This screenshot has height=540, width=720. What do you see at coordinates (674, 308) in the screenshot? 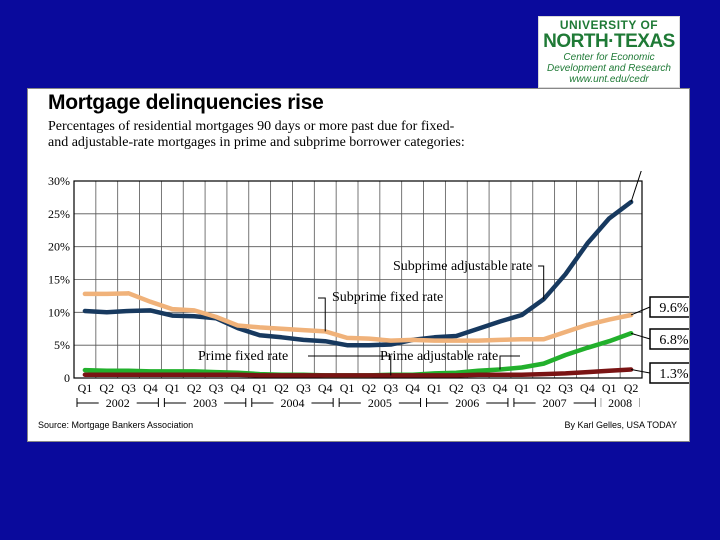
I see `end-value-label: 9.6%` at bounding box center [674, 308].